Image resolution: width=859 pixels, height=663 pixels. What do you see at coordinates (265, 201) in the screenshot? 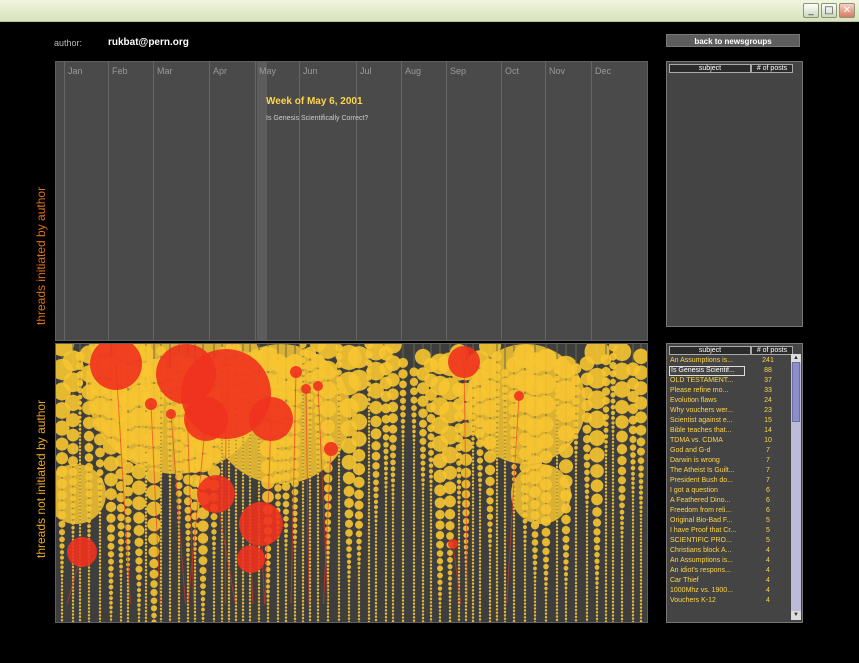
I see `month-may: May` at bounding box center [265, 201].